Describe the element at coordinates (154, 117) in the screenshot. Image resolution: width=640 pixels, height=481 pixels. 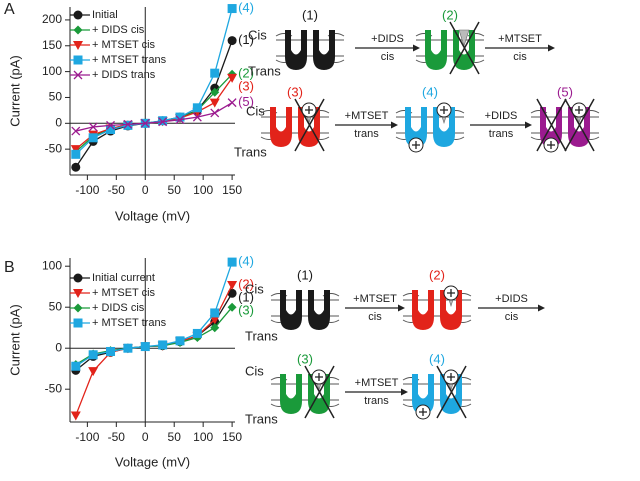
I see `series-line` at that location.